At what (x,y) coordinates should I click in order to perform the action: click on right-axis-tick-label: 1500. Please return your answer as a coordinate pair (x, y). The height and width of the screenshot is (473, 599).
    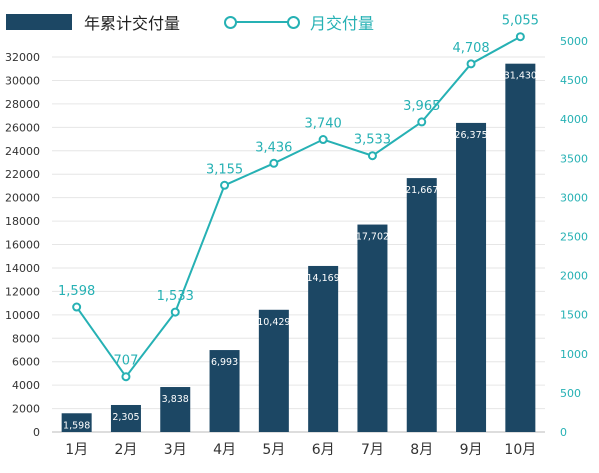
    Looking at the image, I should click on (574, 315).